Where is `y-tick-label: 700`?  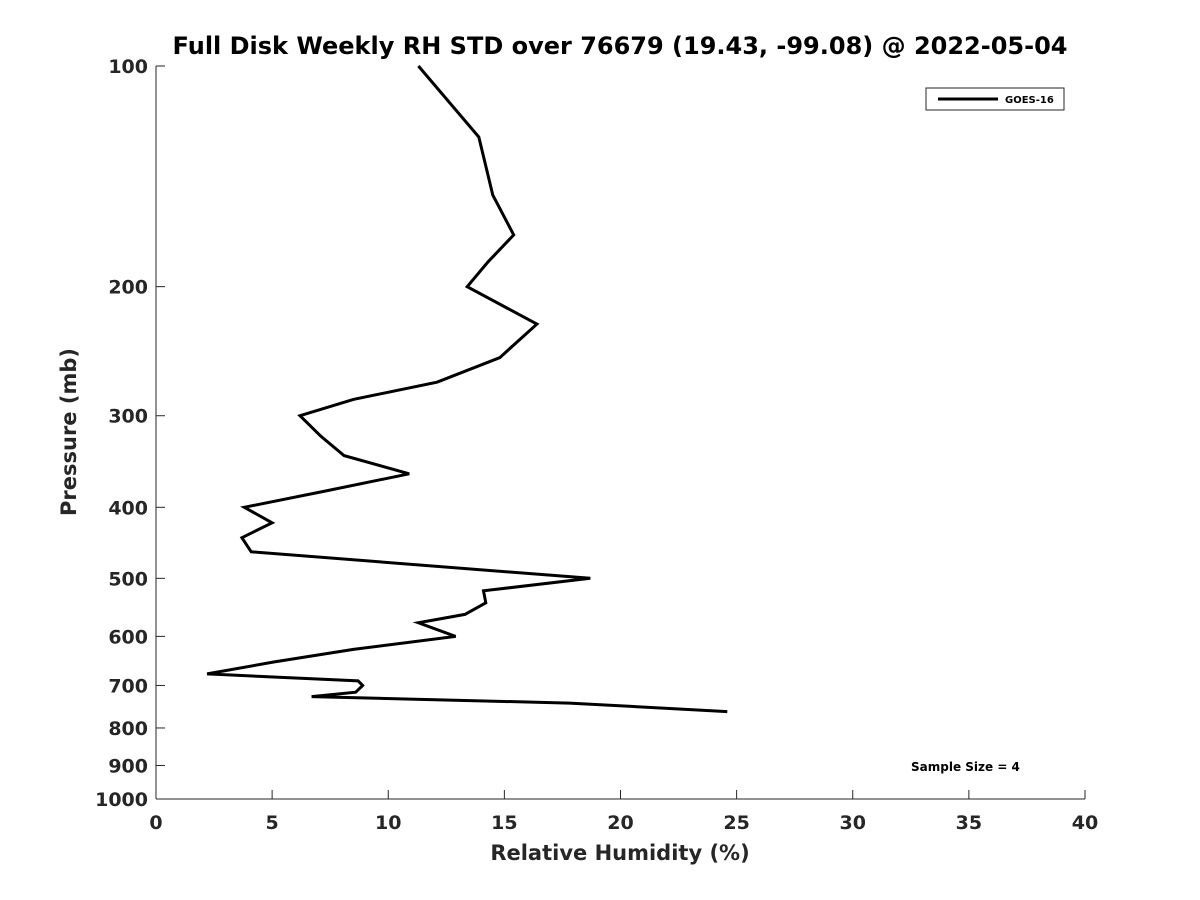
y-tick-label: 700 is located at coordinates (128, 686).